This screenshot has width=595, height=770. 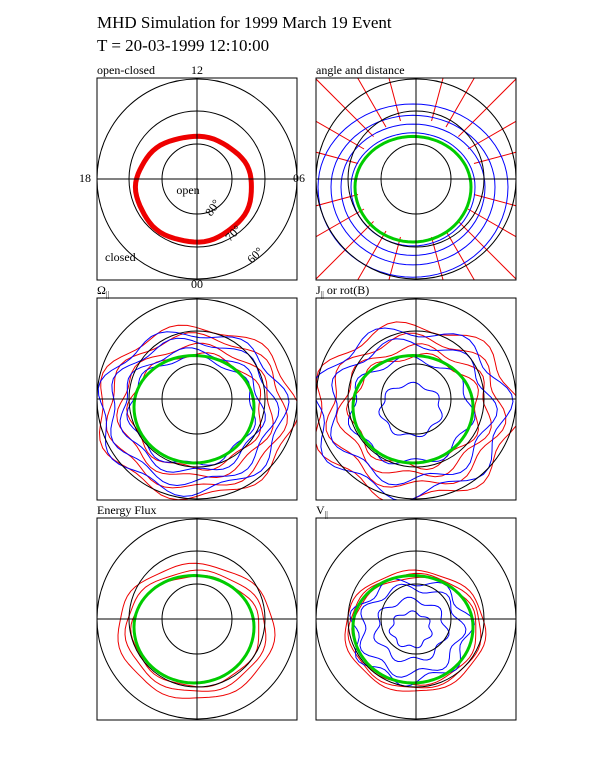 I want to click on label-rest: or rot(B), so click(x=346, y=290).